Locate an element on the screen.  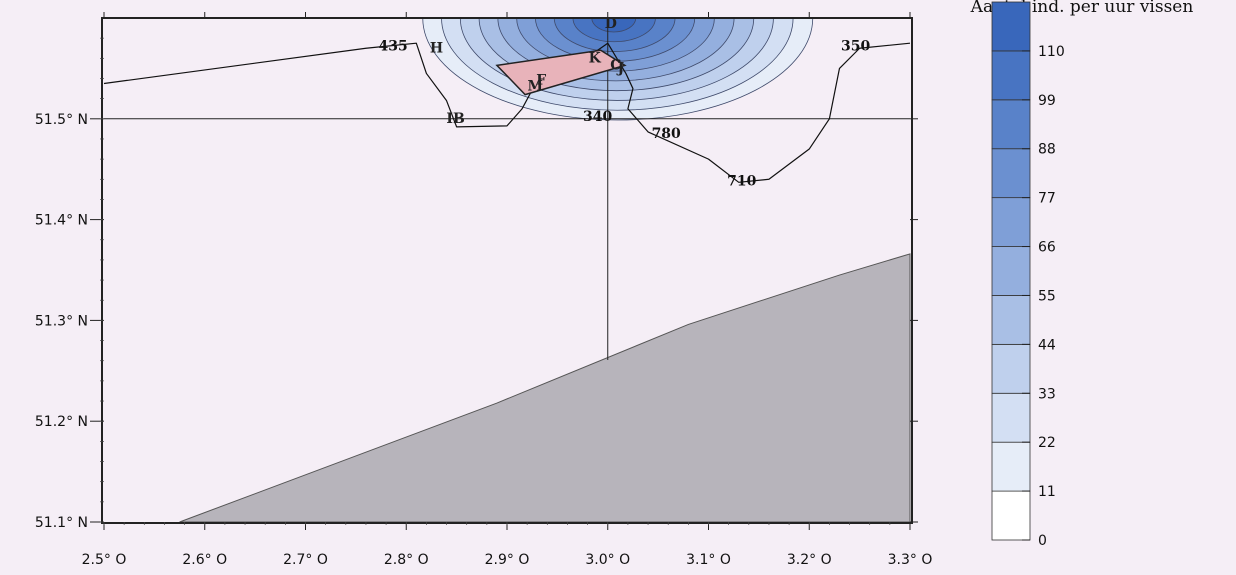
station-label-c: C is located at coordinates (615, 65).